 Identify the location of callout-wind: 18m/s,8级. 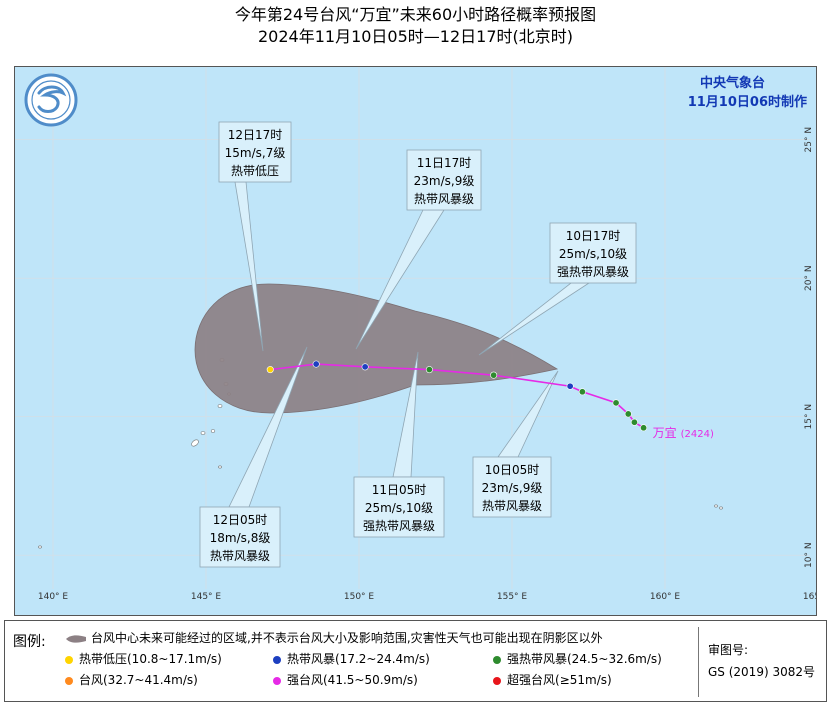
(240, 538).